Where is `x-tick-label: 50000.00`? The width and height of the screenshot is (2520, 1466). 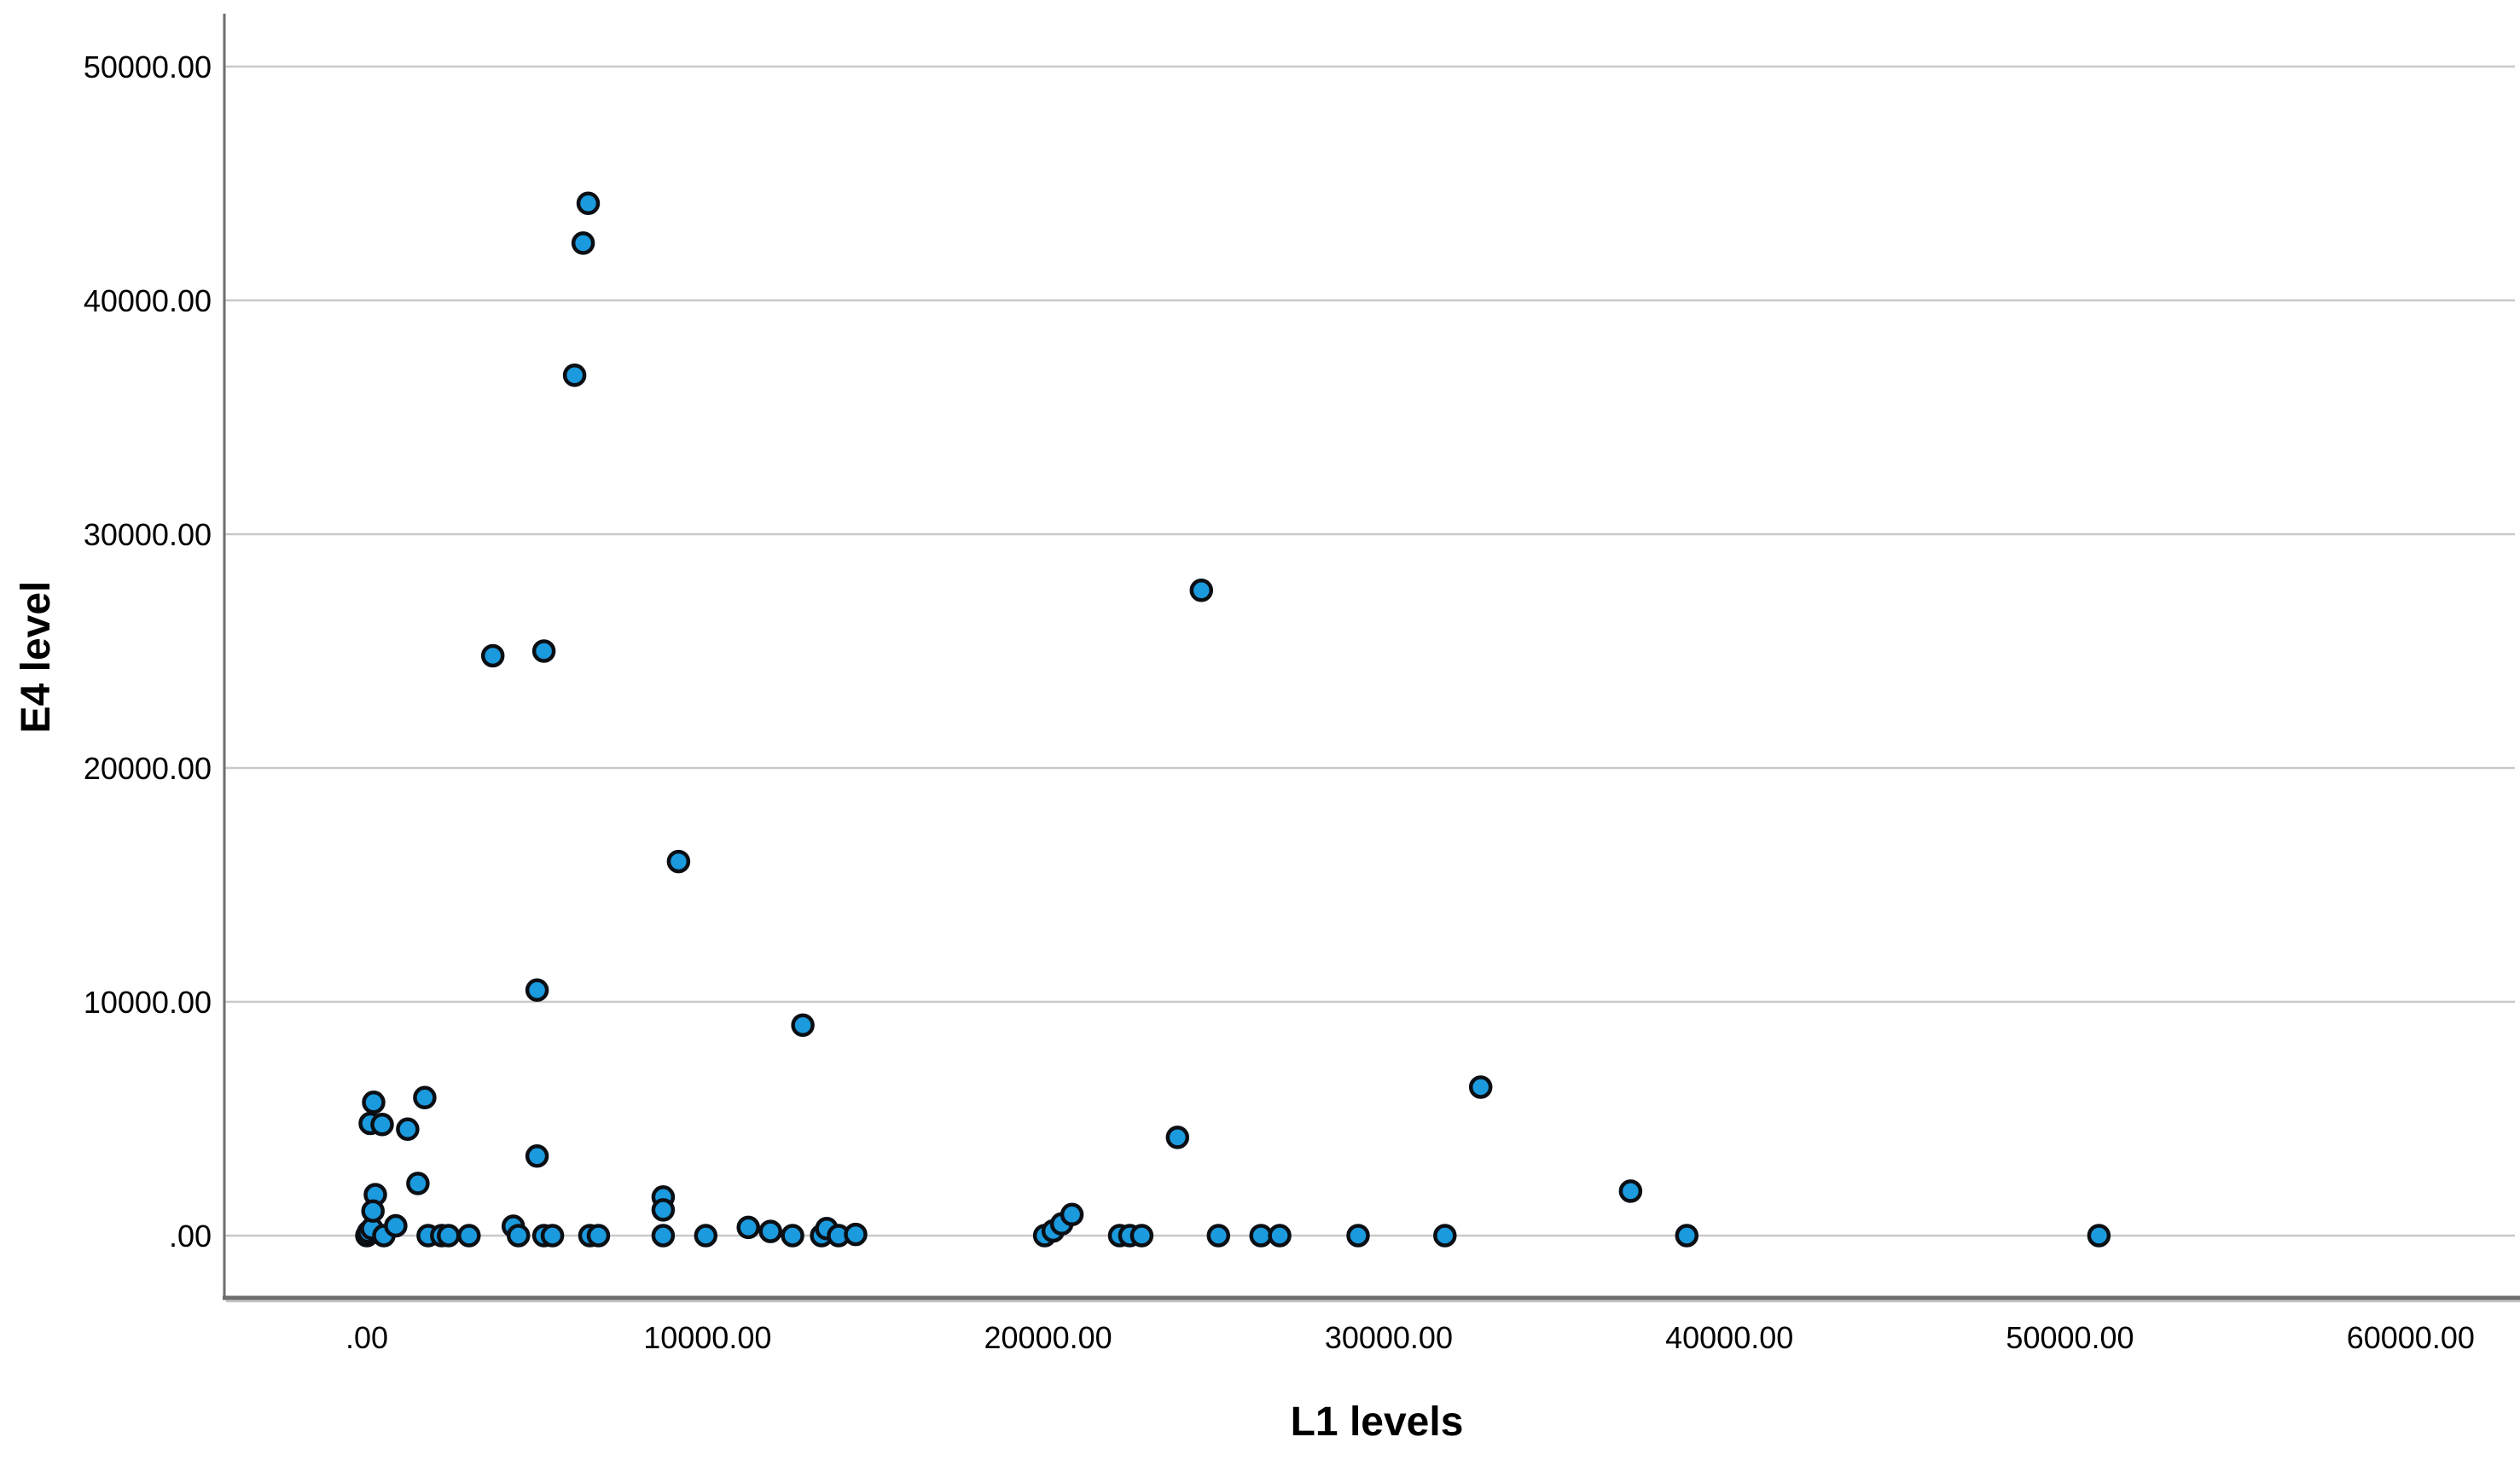 x-tick-label: 50000.00 is located at coordinates (2070, 1337).